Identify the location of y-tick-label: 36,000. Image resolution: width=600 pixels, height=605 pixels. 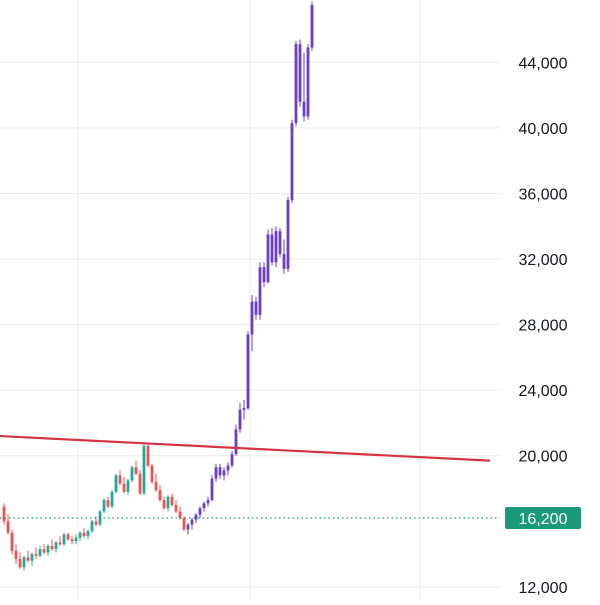
(543, 194).